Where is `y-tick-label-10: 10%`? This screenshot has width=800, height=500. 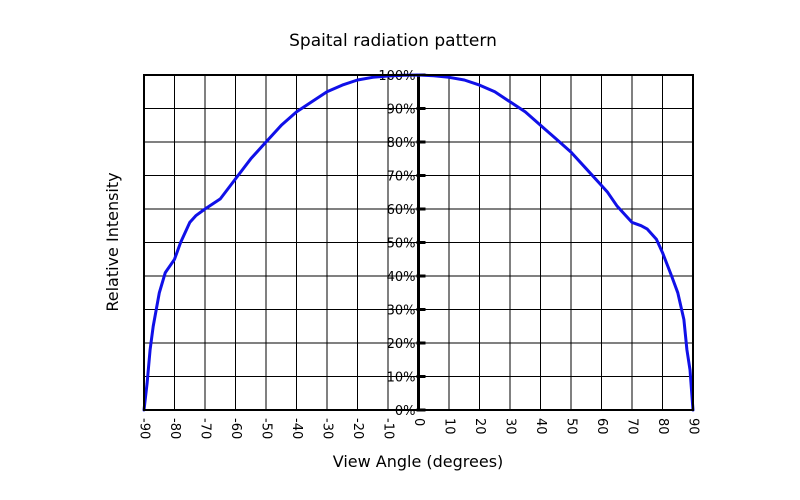
y-tick-label-10: 10% is located at coordinates (401, 378).